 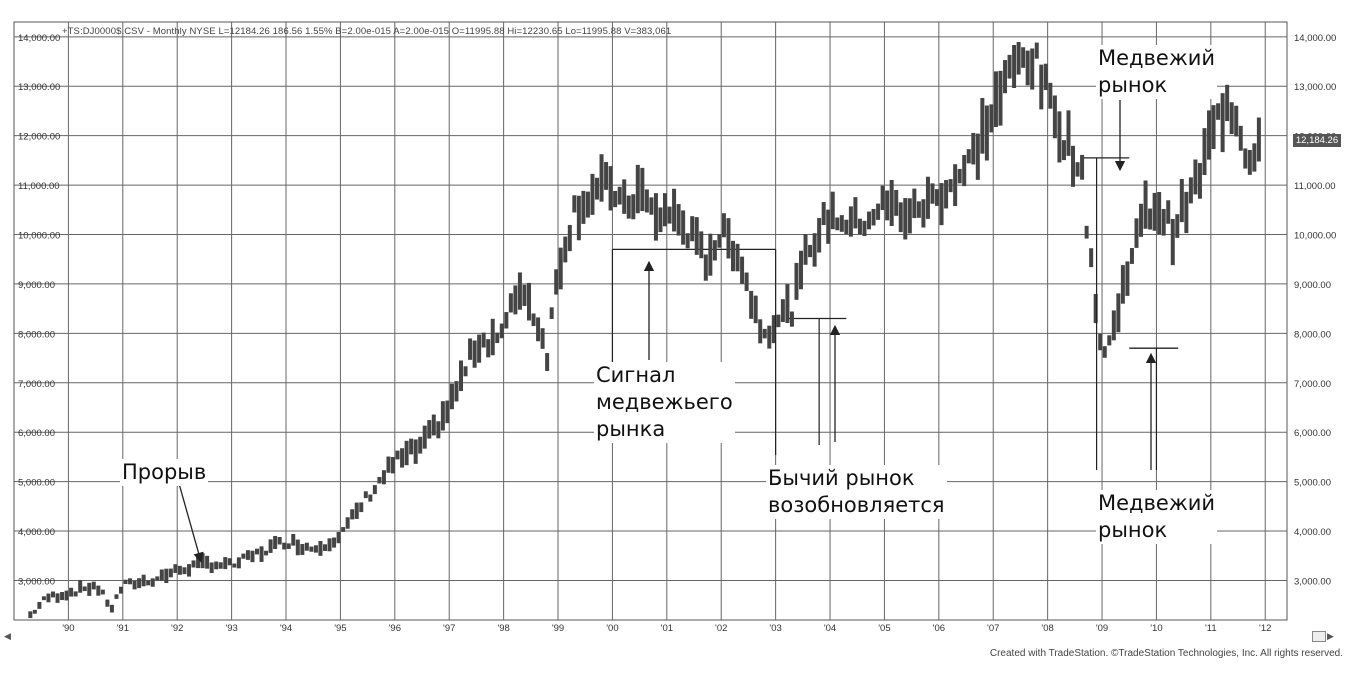 I want to click on y-tick-label-left: 8,000.00, so click(x=36, y=334).